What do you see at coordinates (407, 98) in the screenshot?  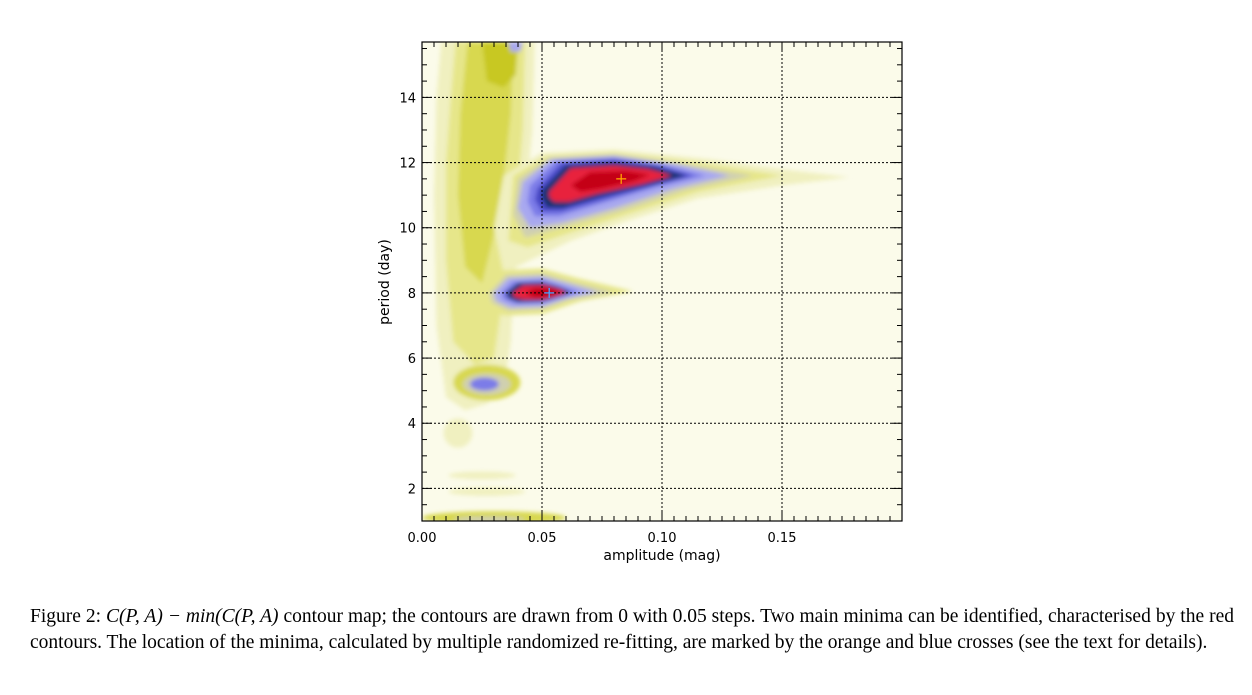 I see `y-tick-label: 14` at bounding box center [407, 98].